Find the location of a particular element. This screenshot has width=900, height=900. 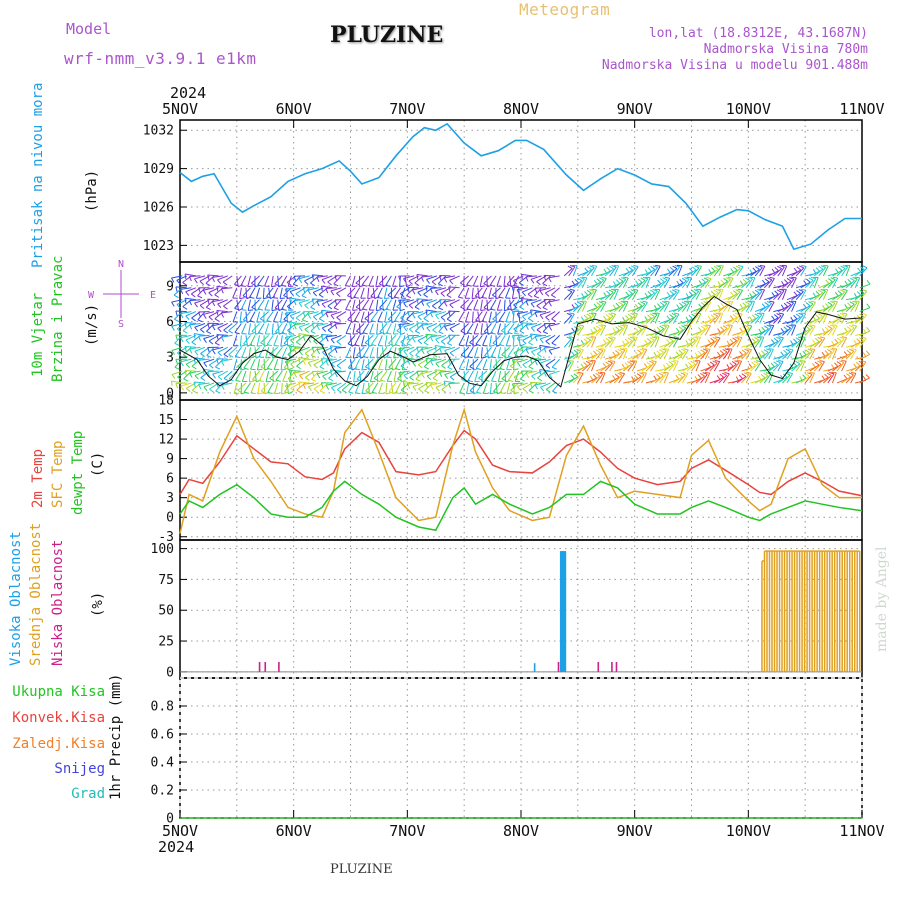

chart-subtitle: Meteogram is located at coordinates (565, 9).